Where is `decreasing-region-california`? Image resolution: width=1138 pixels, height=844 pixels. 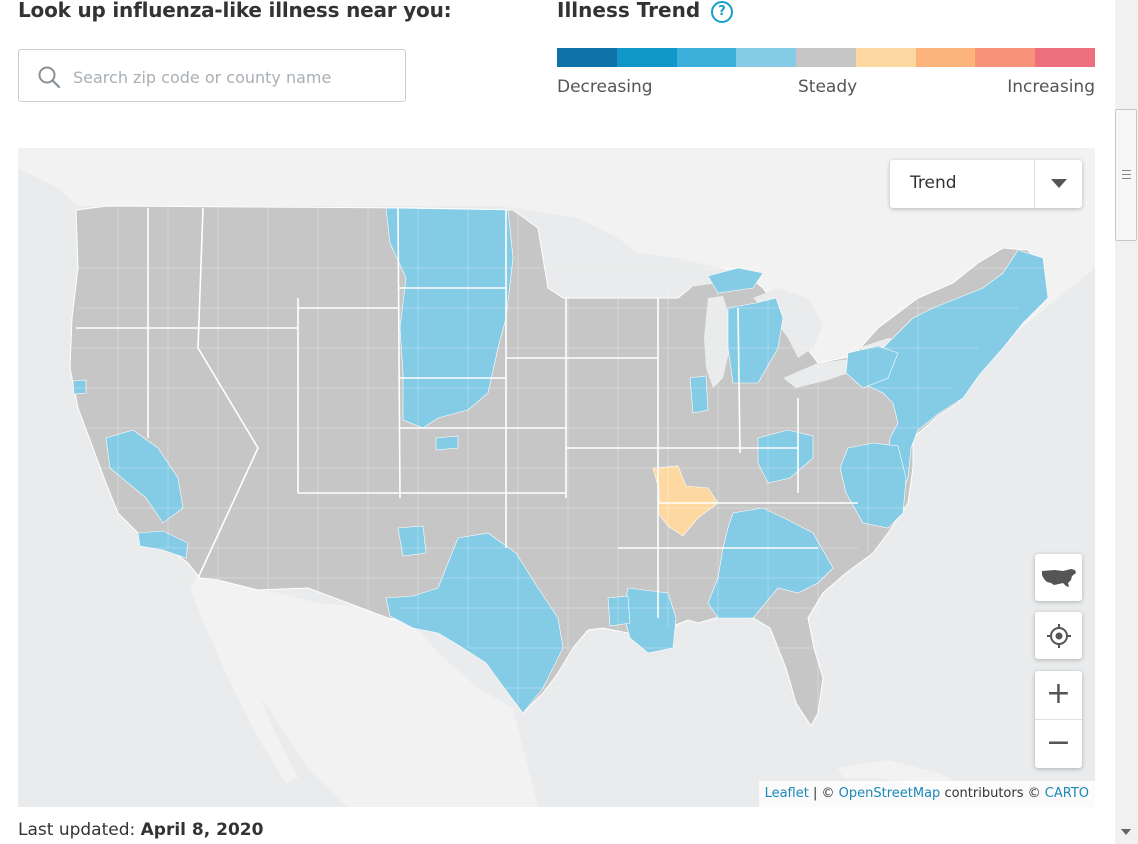
decreasing-region-california is located at coordinates (144, 476).